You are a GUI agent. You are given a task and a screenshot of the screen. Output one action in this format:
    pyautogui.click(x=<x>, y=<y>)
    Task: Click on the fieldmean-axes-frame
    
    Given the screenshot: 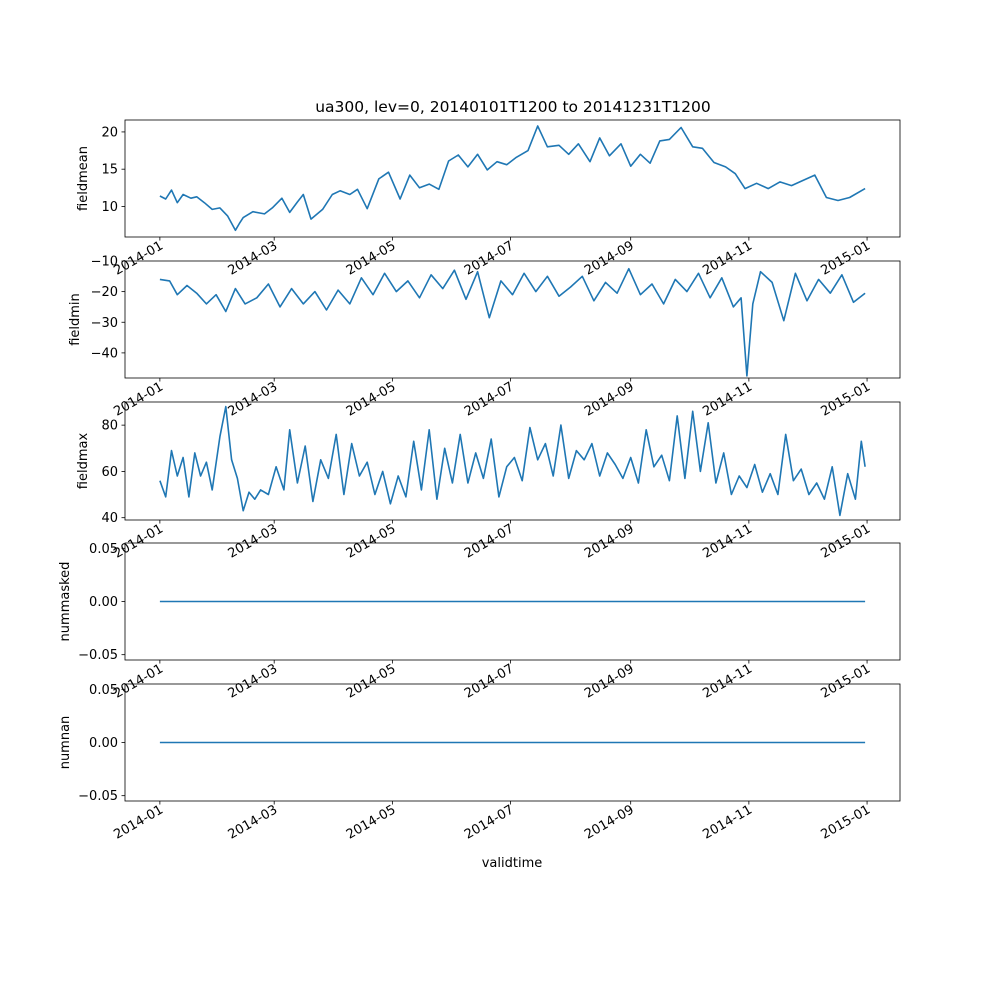 What is the action you would take?
    pyautogui.click(x=512, y=178)
    